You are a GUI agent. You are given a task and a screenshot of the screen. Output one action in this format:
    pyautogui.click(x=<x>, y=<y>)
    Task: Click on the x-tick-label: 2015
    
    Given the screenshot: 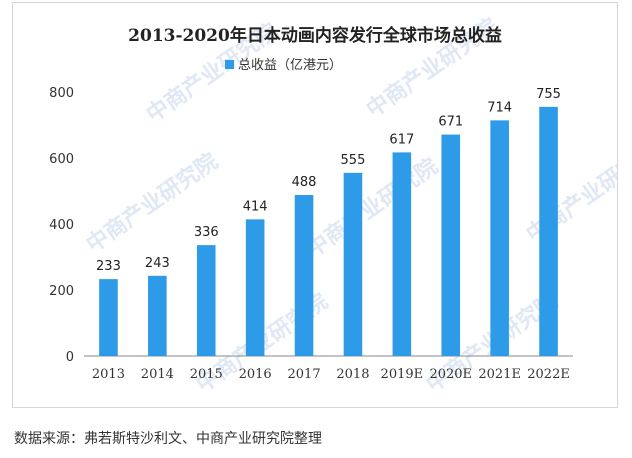 What is the action you would take?
    pyautogui.click(x=206, y=374)
    